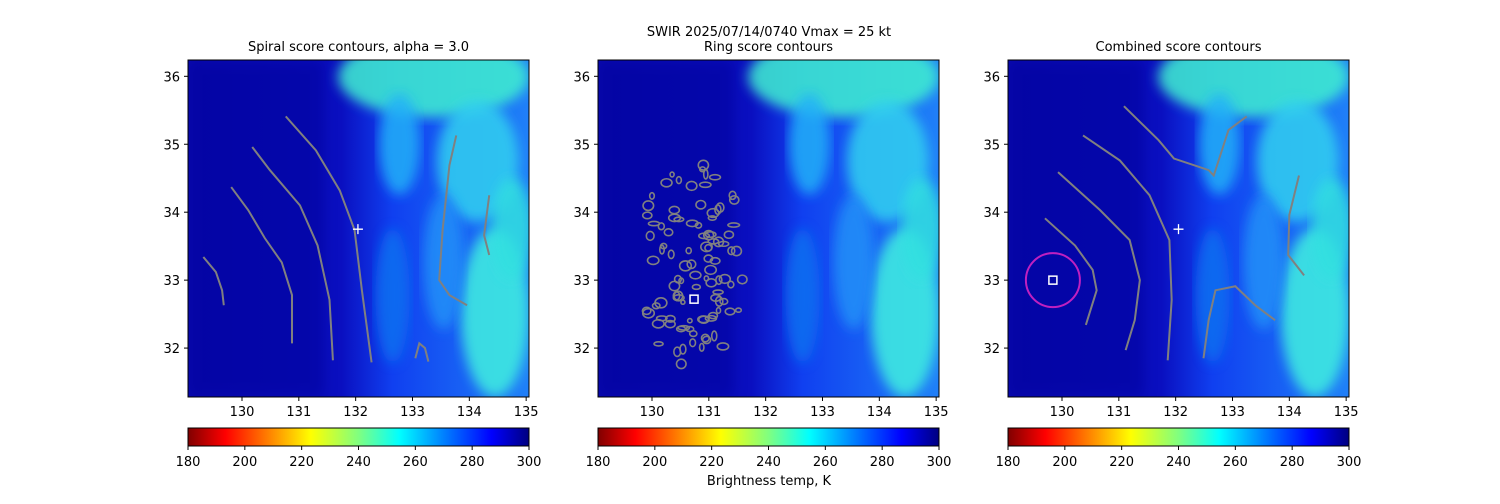 The image size is (1500, 504). I want to click on suptitle: SWIR 2025/07/14/0740 Vmax = 25 kt, so click(769, 32).